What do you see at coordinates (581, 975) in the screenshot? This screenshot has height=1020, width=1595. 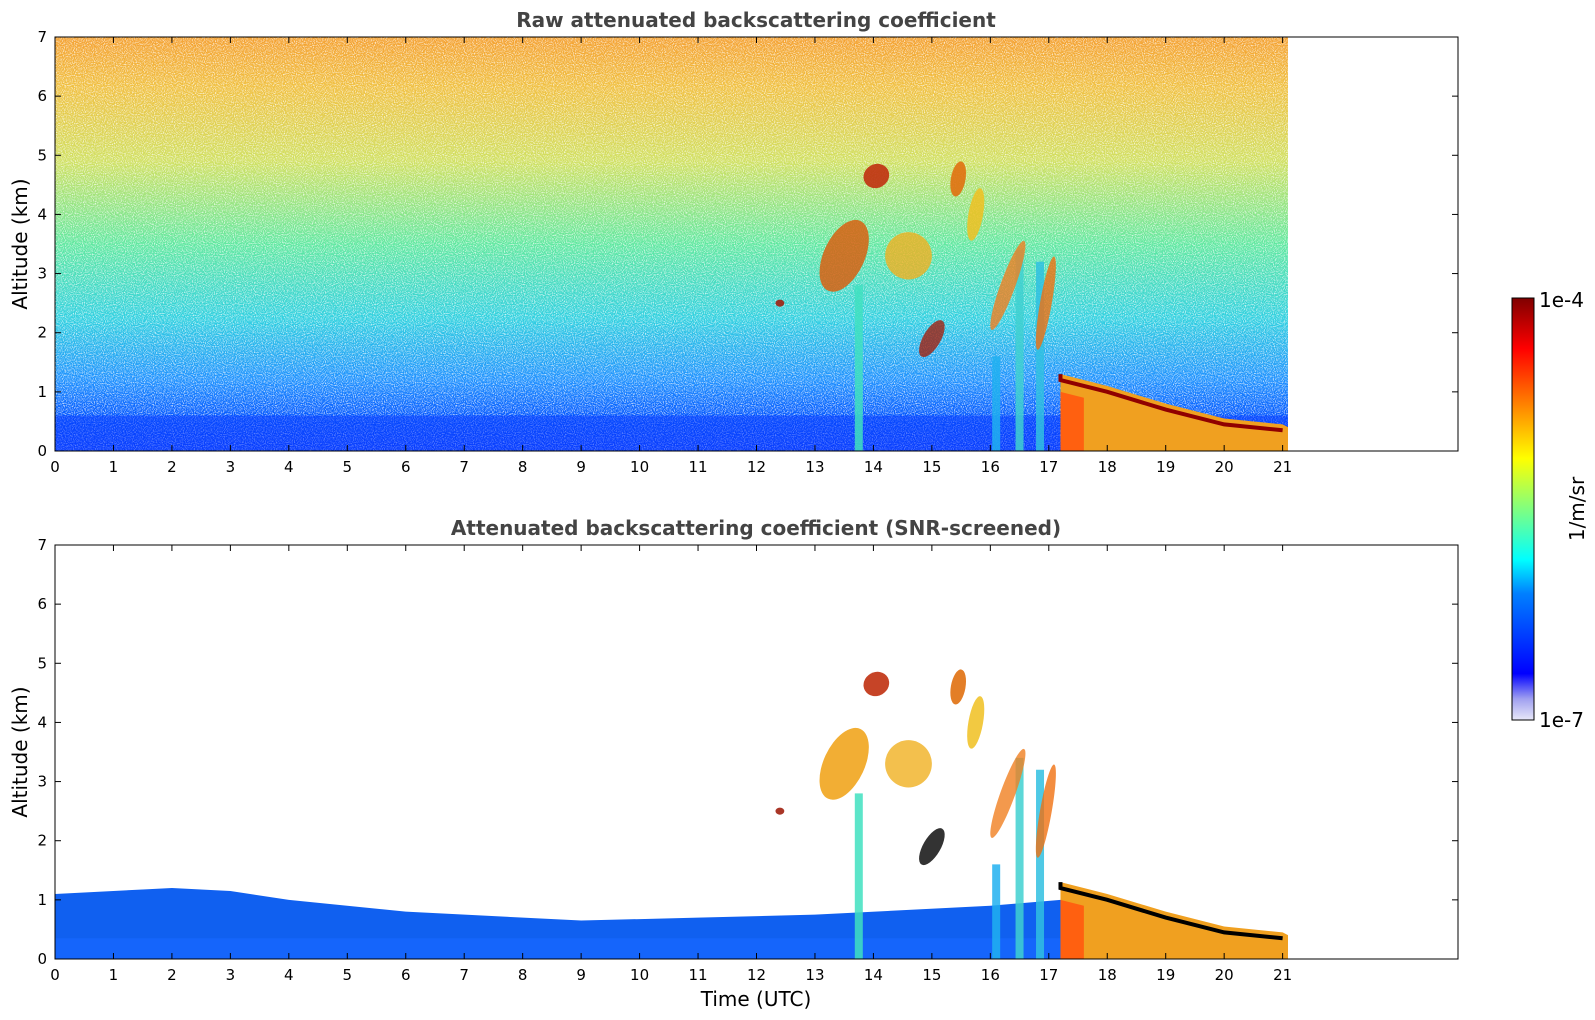 I see `x-tick-label: 9` at bounding box center [581, 975].